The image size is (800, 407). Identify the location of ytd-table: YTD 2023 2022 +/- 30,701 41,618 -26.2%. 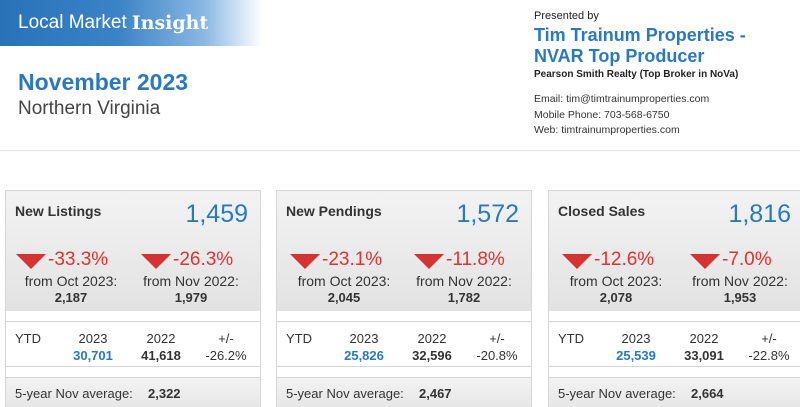
(133, 344).